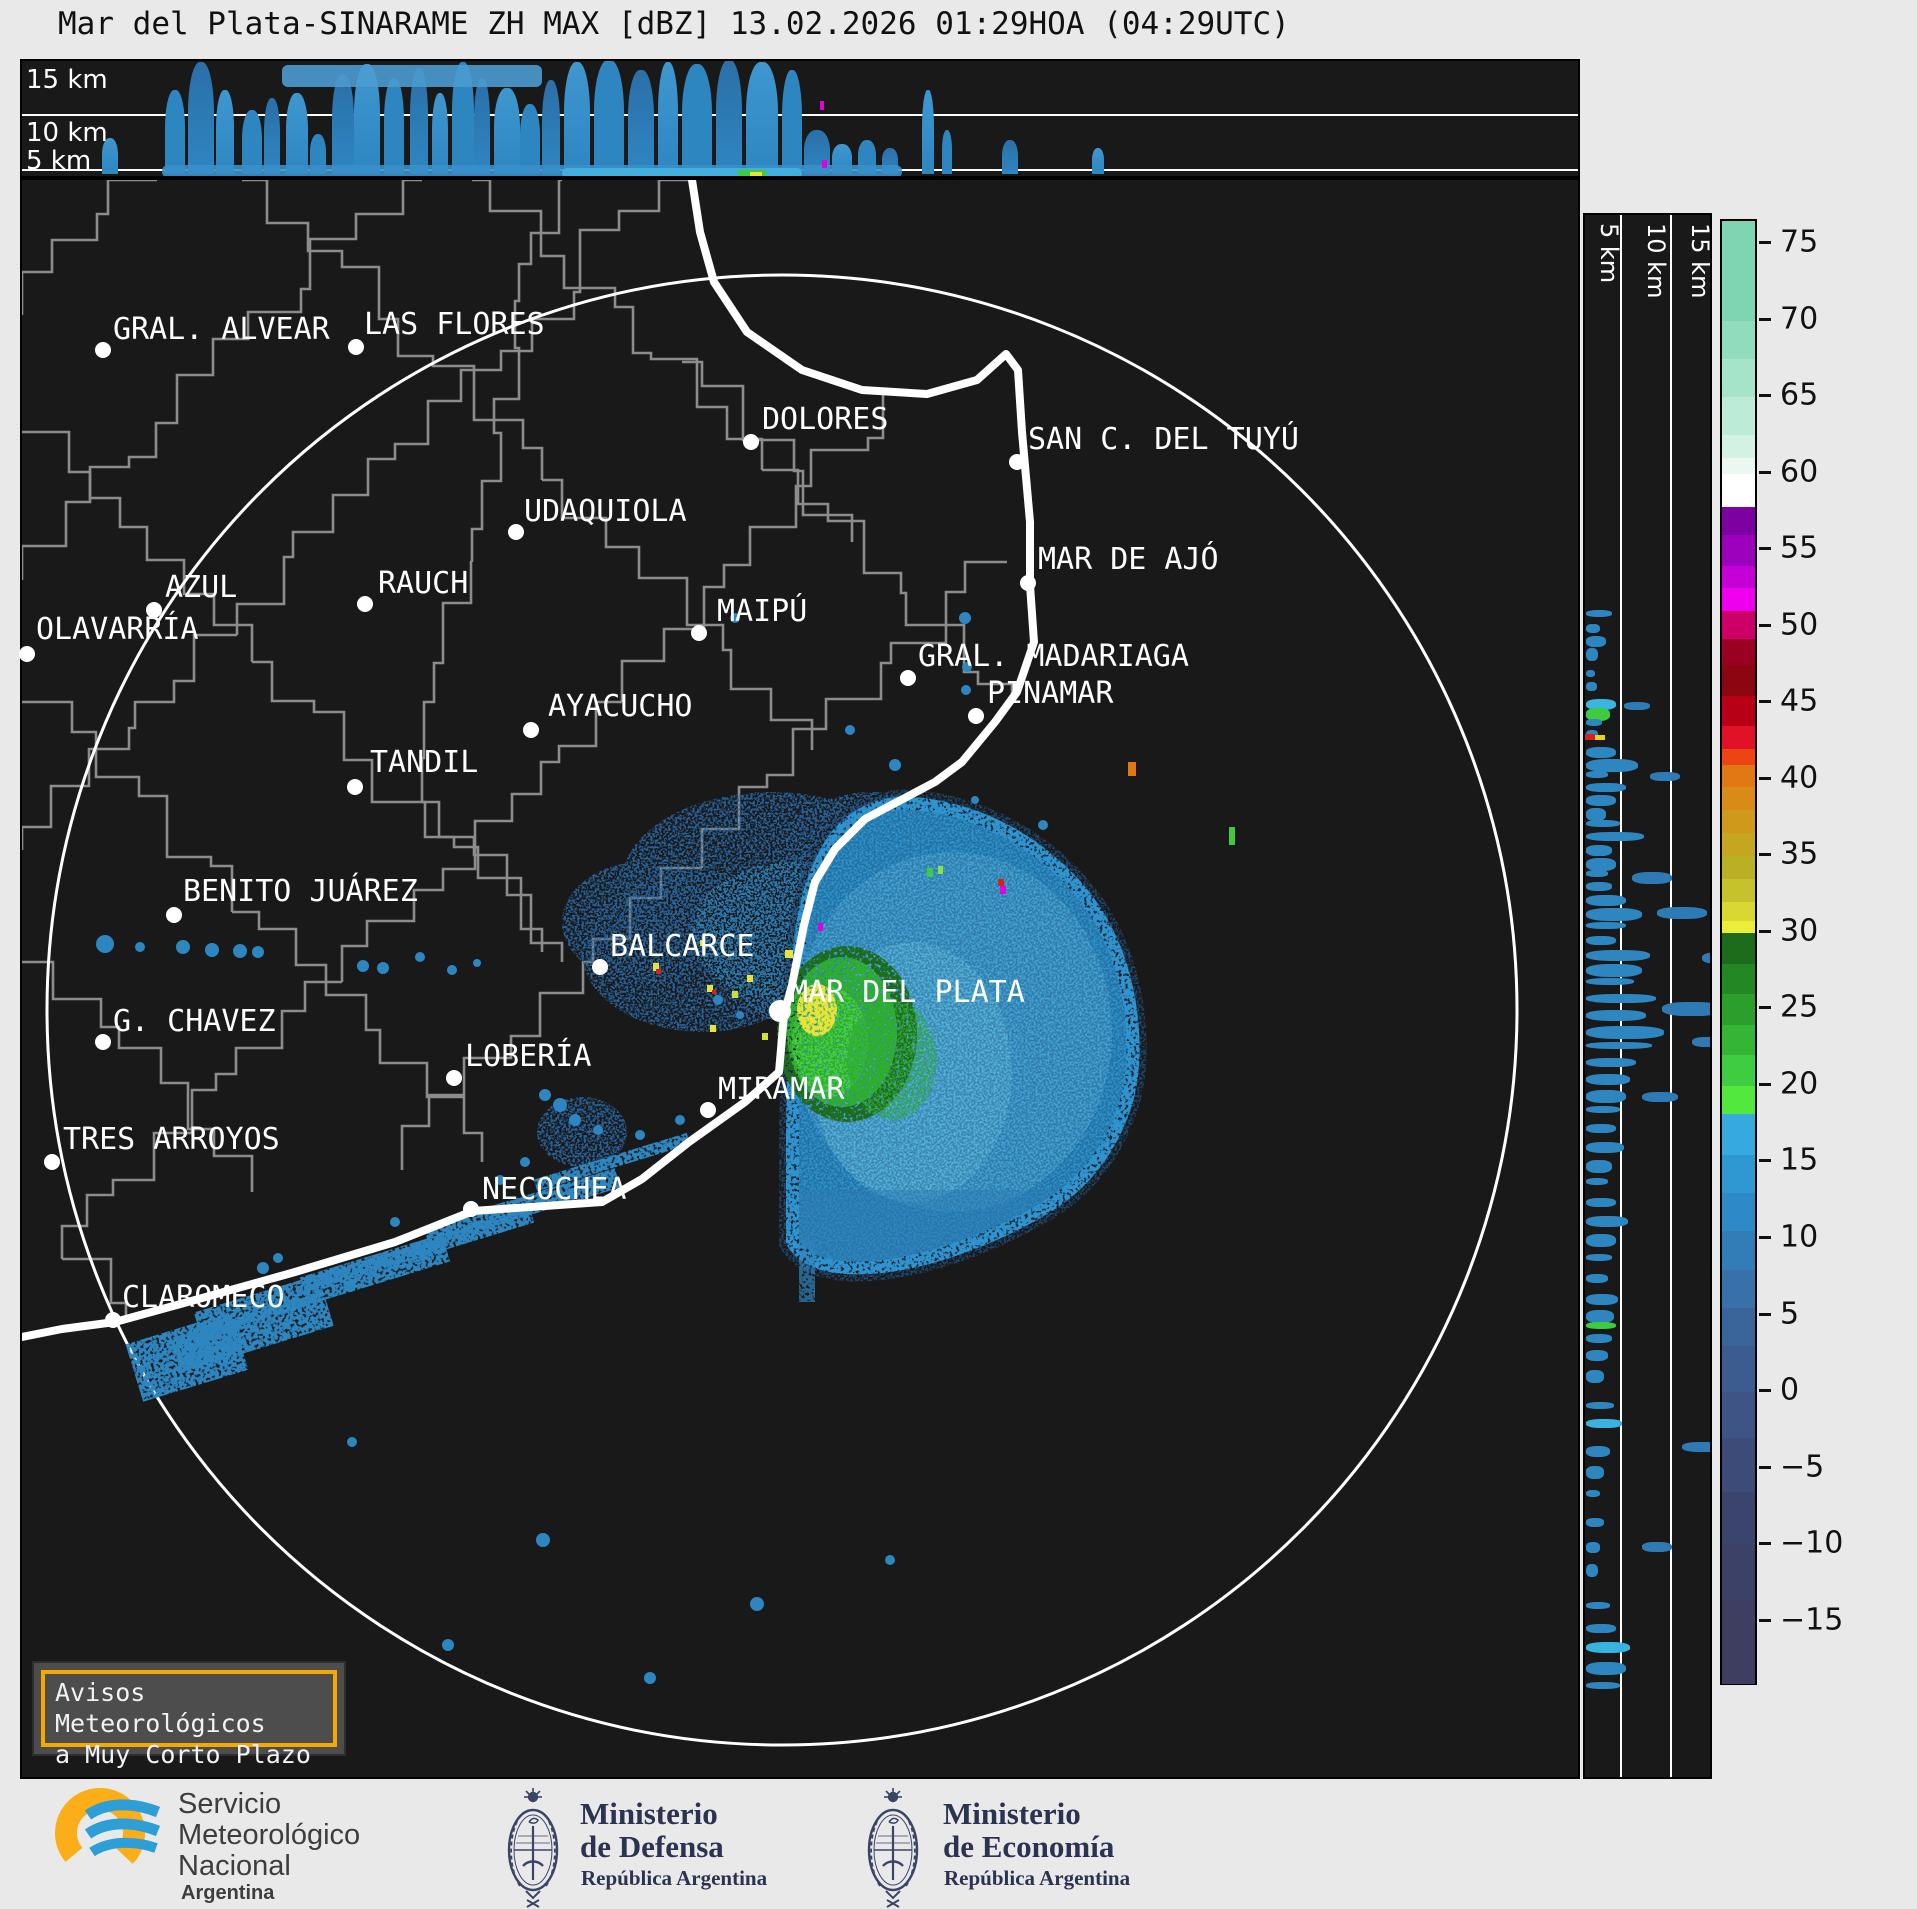 The height and width of the screenshot is (1909, 1917). I want to click on city-label: GRAL. MADARIAGA, so click(1053, 656).